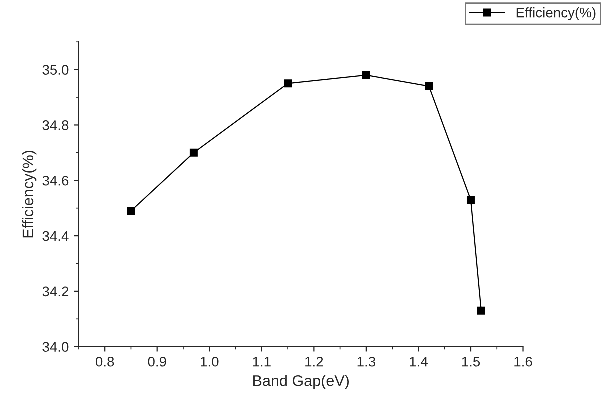 This screenshot has width=612, height=401. Describe the element at coordinates (262, 362) in the screenshot. I see `x-tick-label: 1.1` at that location.